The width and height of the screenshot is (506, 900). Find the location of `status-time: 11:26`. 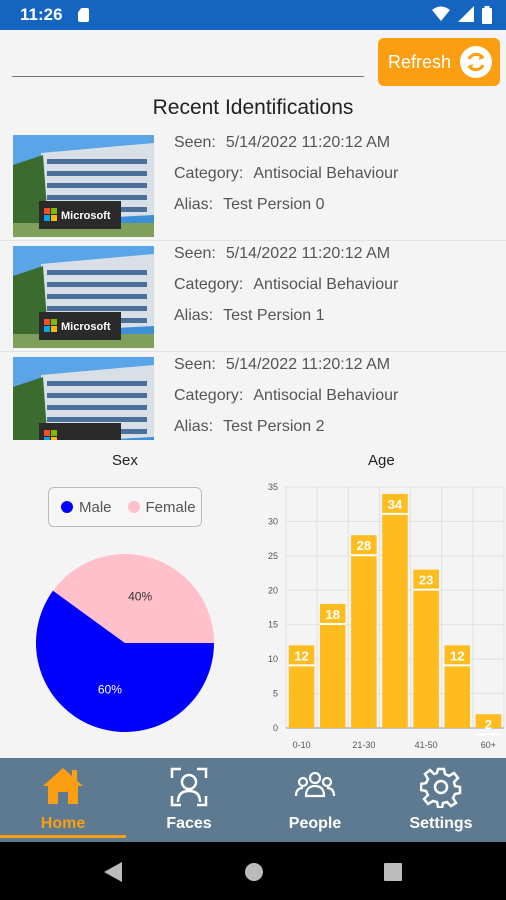

status-time: 11:26 is located at coordinates (41, 14).